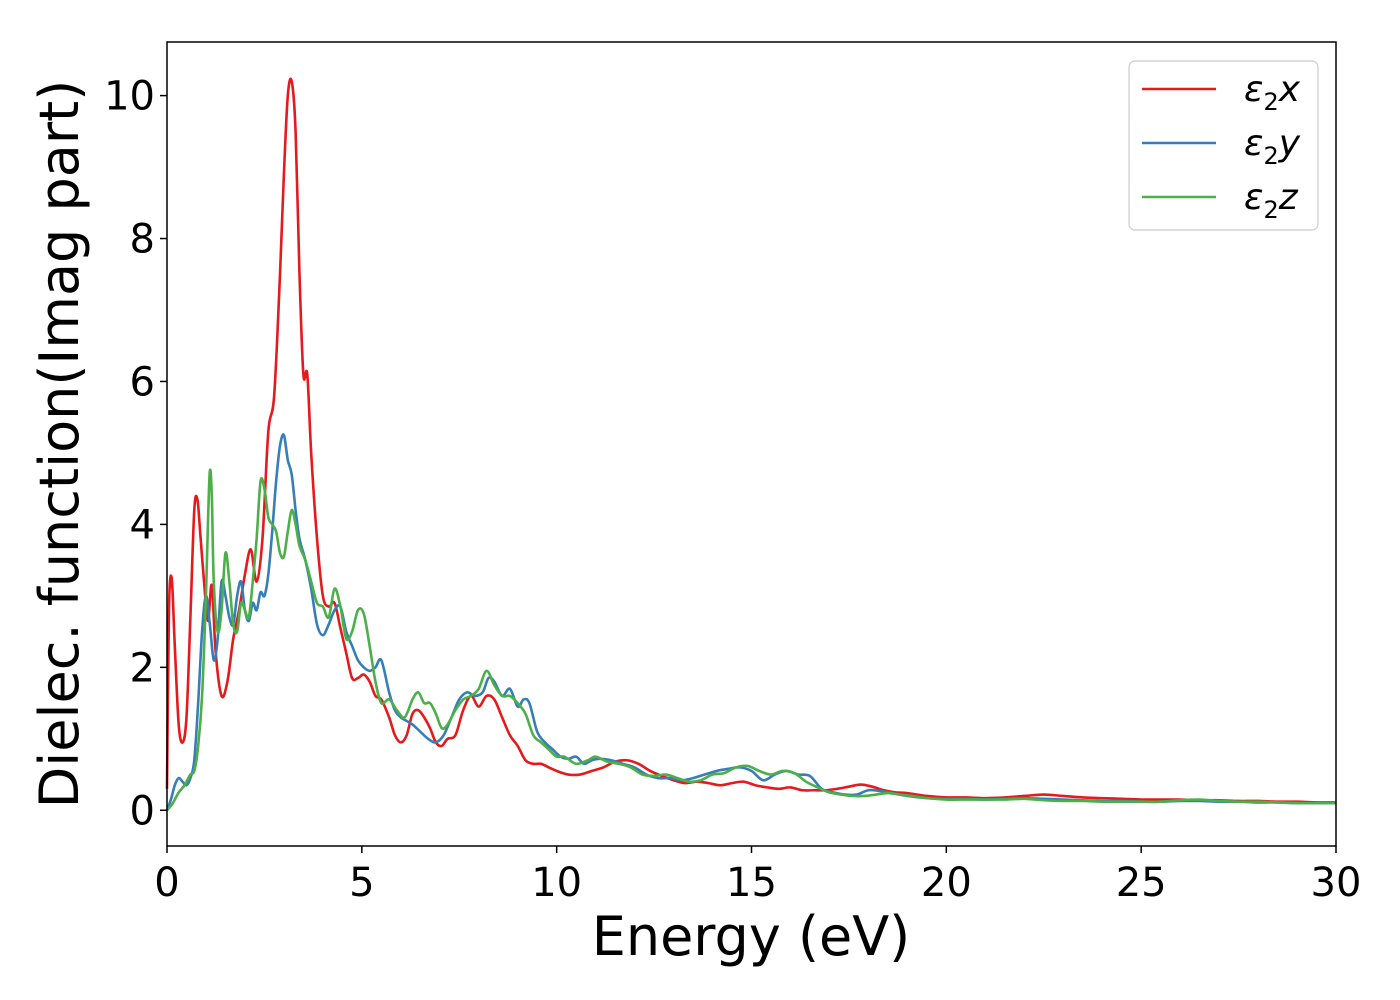  What do you see at coordinates (361, 883) in the screenshot?
I see `x-tick-label: 5` at bounding box center [361, 883].